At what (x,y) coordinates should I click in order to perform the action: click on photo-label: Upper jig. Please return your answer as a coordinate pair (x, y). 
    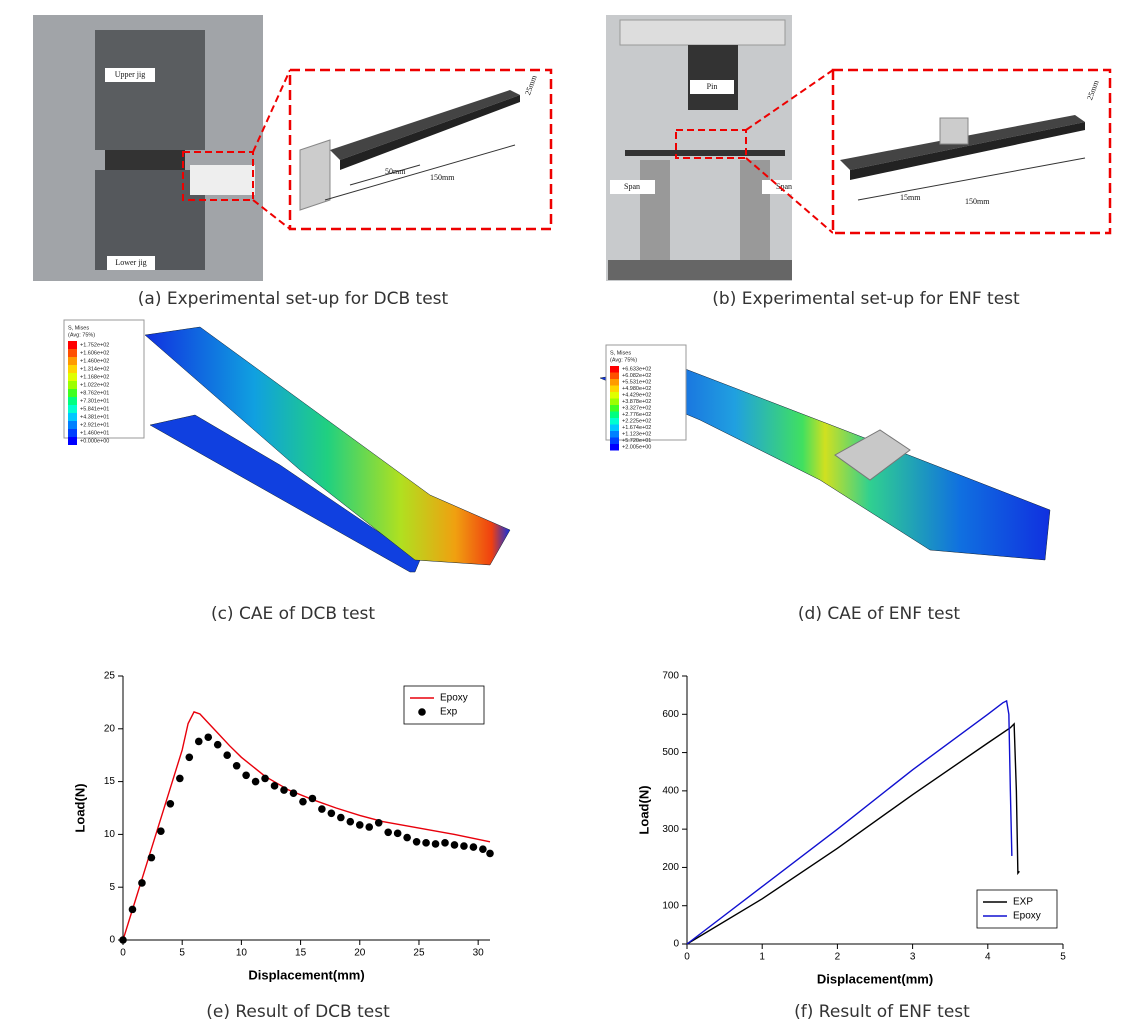
    Looking at the image, I should click on (130, 74).